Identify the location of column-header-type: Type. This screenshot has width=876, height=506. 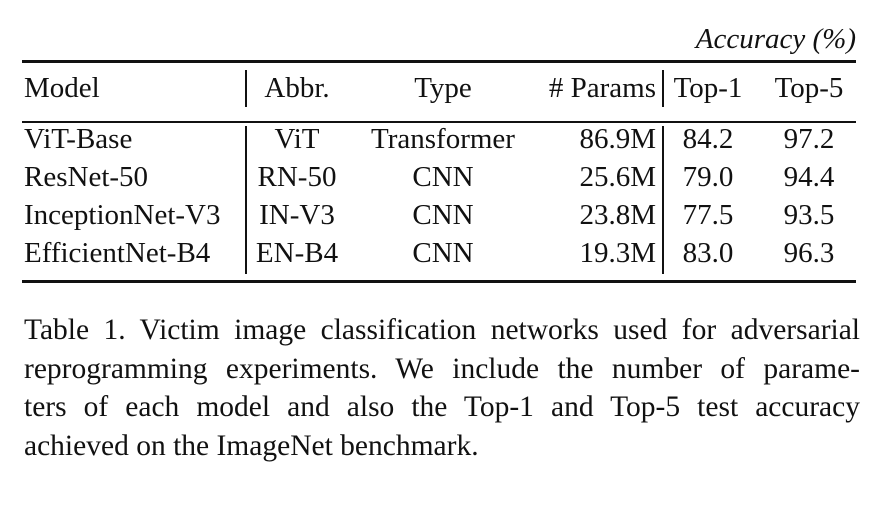
(443, 88).